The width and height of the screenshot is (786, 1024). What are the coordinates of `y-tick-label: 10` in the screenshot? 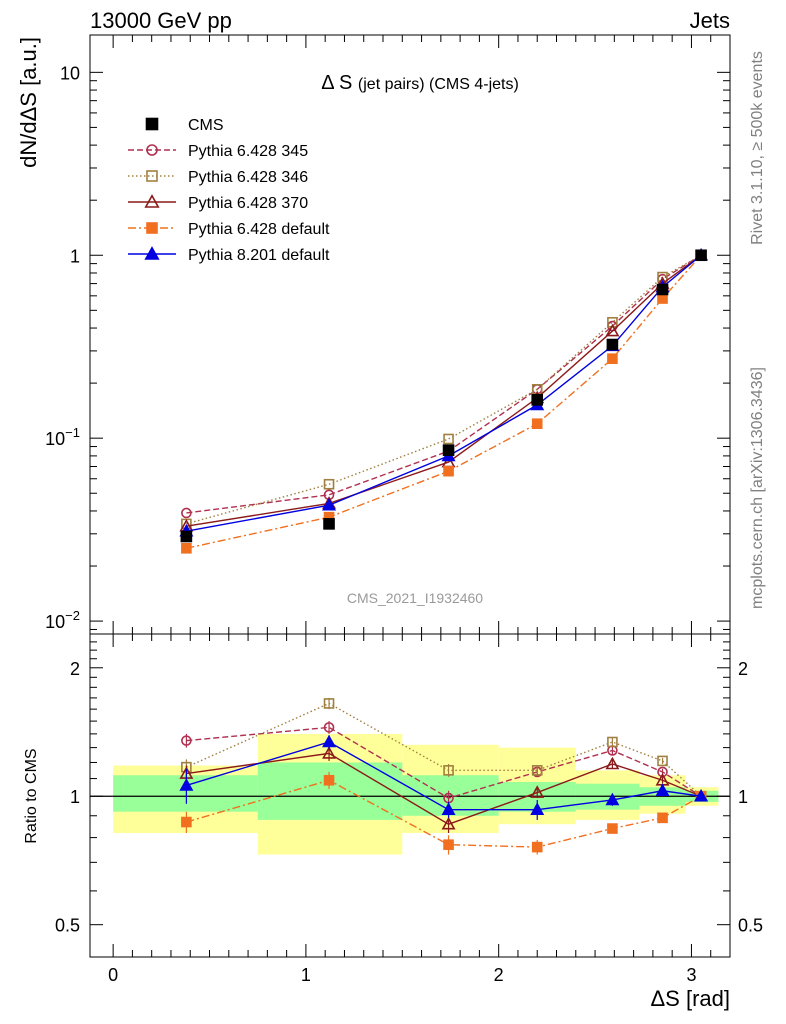 It's located at (70, 73).